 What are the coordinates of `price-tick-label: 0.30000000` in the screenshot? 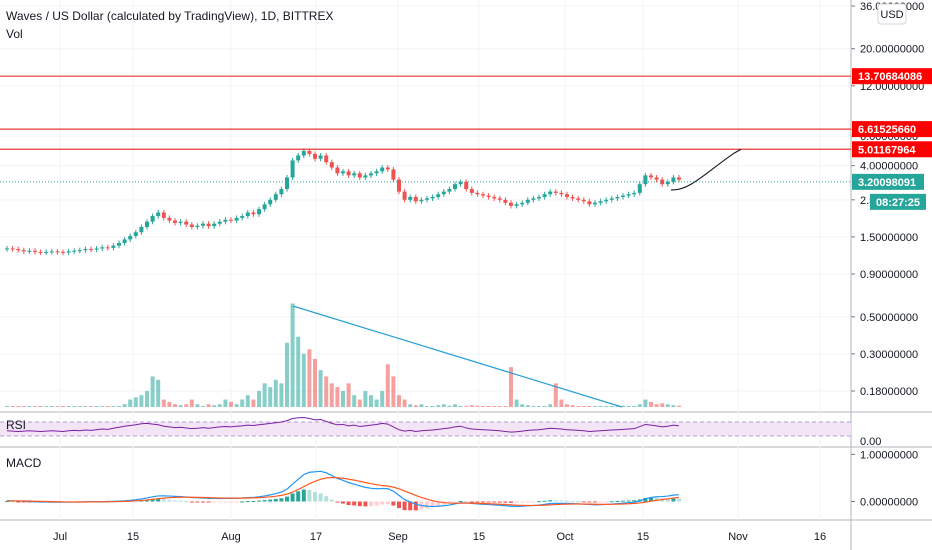 It's located at (889, 355).